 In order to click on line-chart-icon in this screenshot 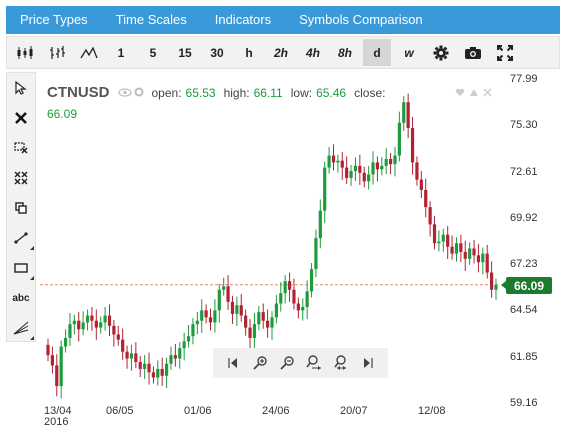, I will do `click(89, 52)`.